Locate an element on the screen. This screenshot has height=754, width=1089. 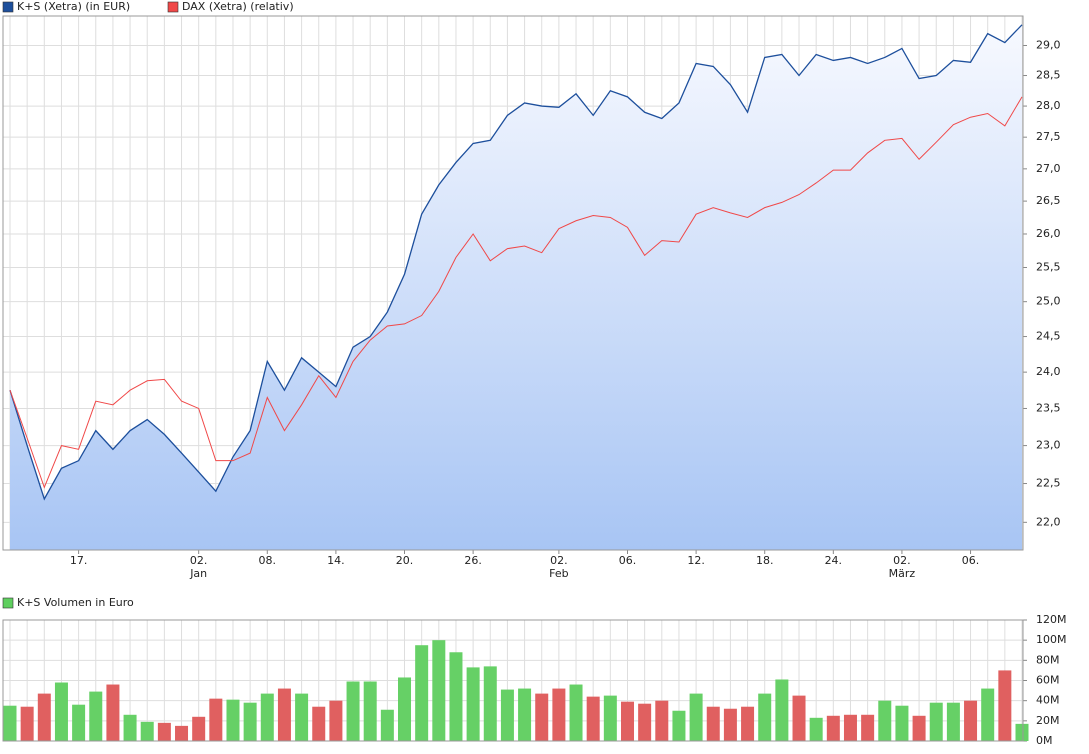
y-tick-label: 40M is located at coordinates (1048, 700).